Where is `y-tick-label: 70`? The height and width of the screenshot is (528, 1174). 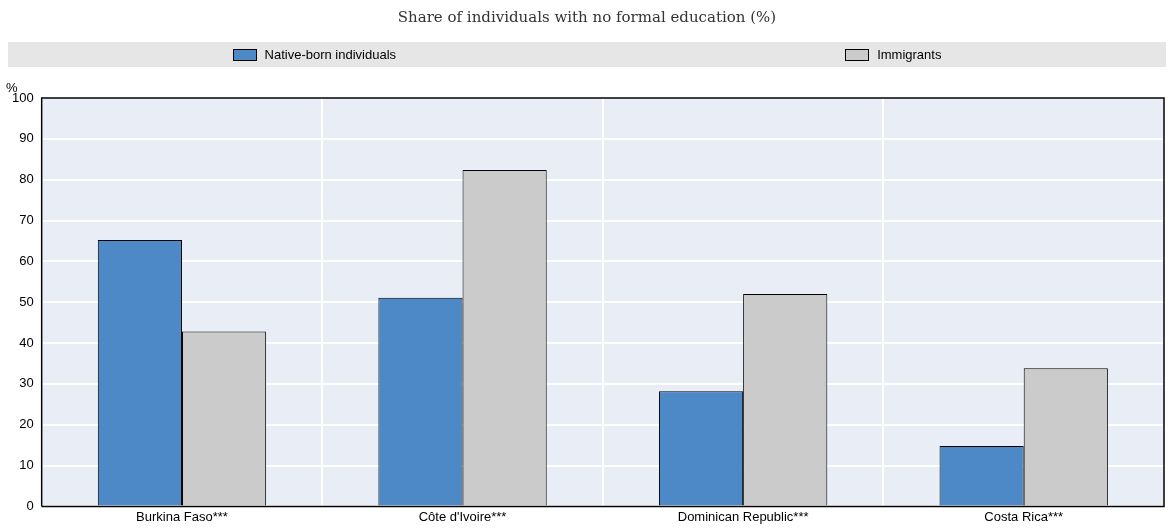
y-tick-label: 70 is located at coordinates (26, 220).